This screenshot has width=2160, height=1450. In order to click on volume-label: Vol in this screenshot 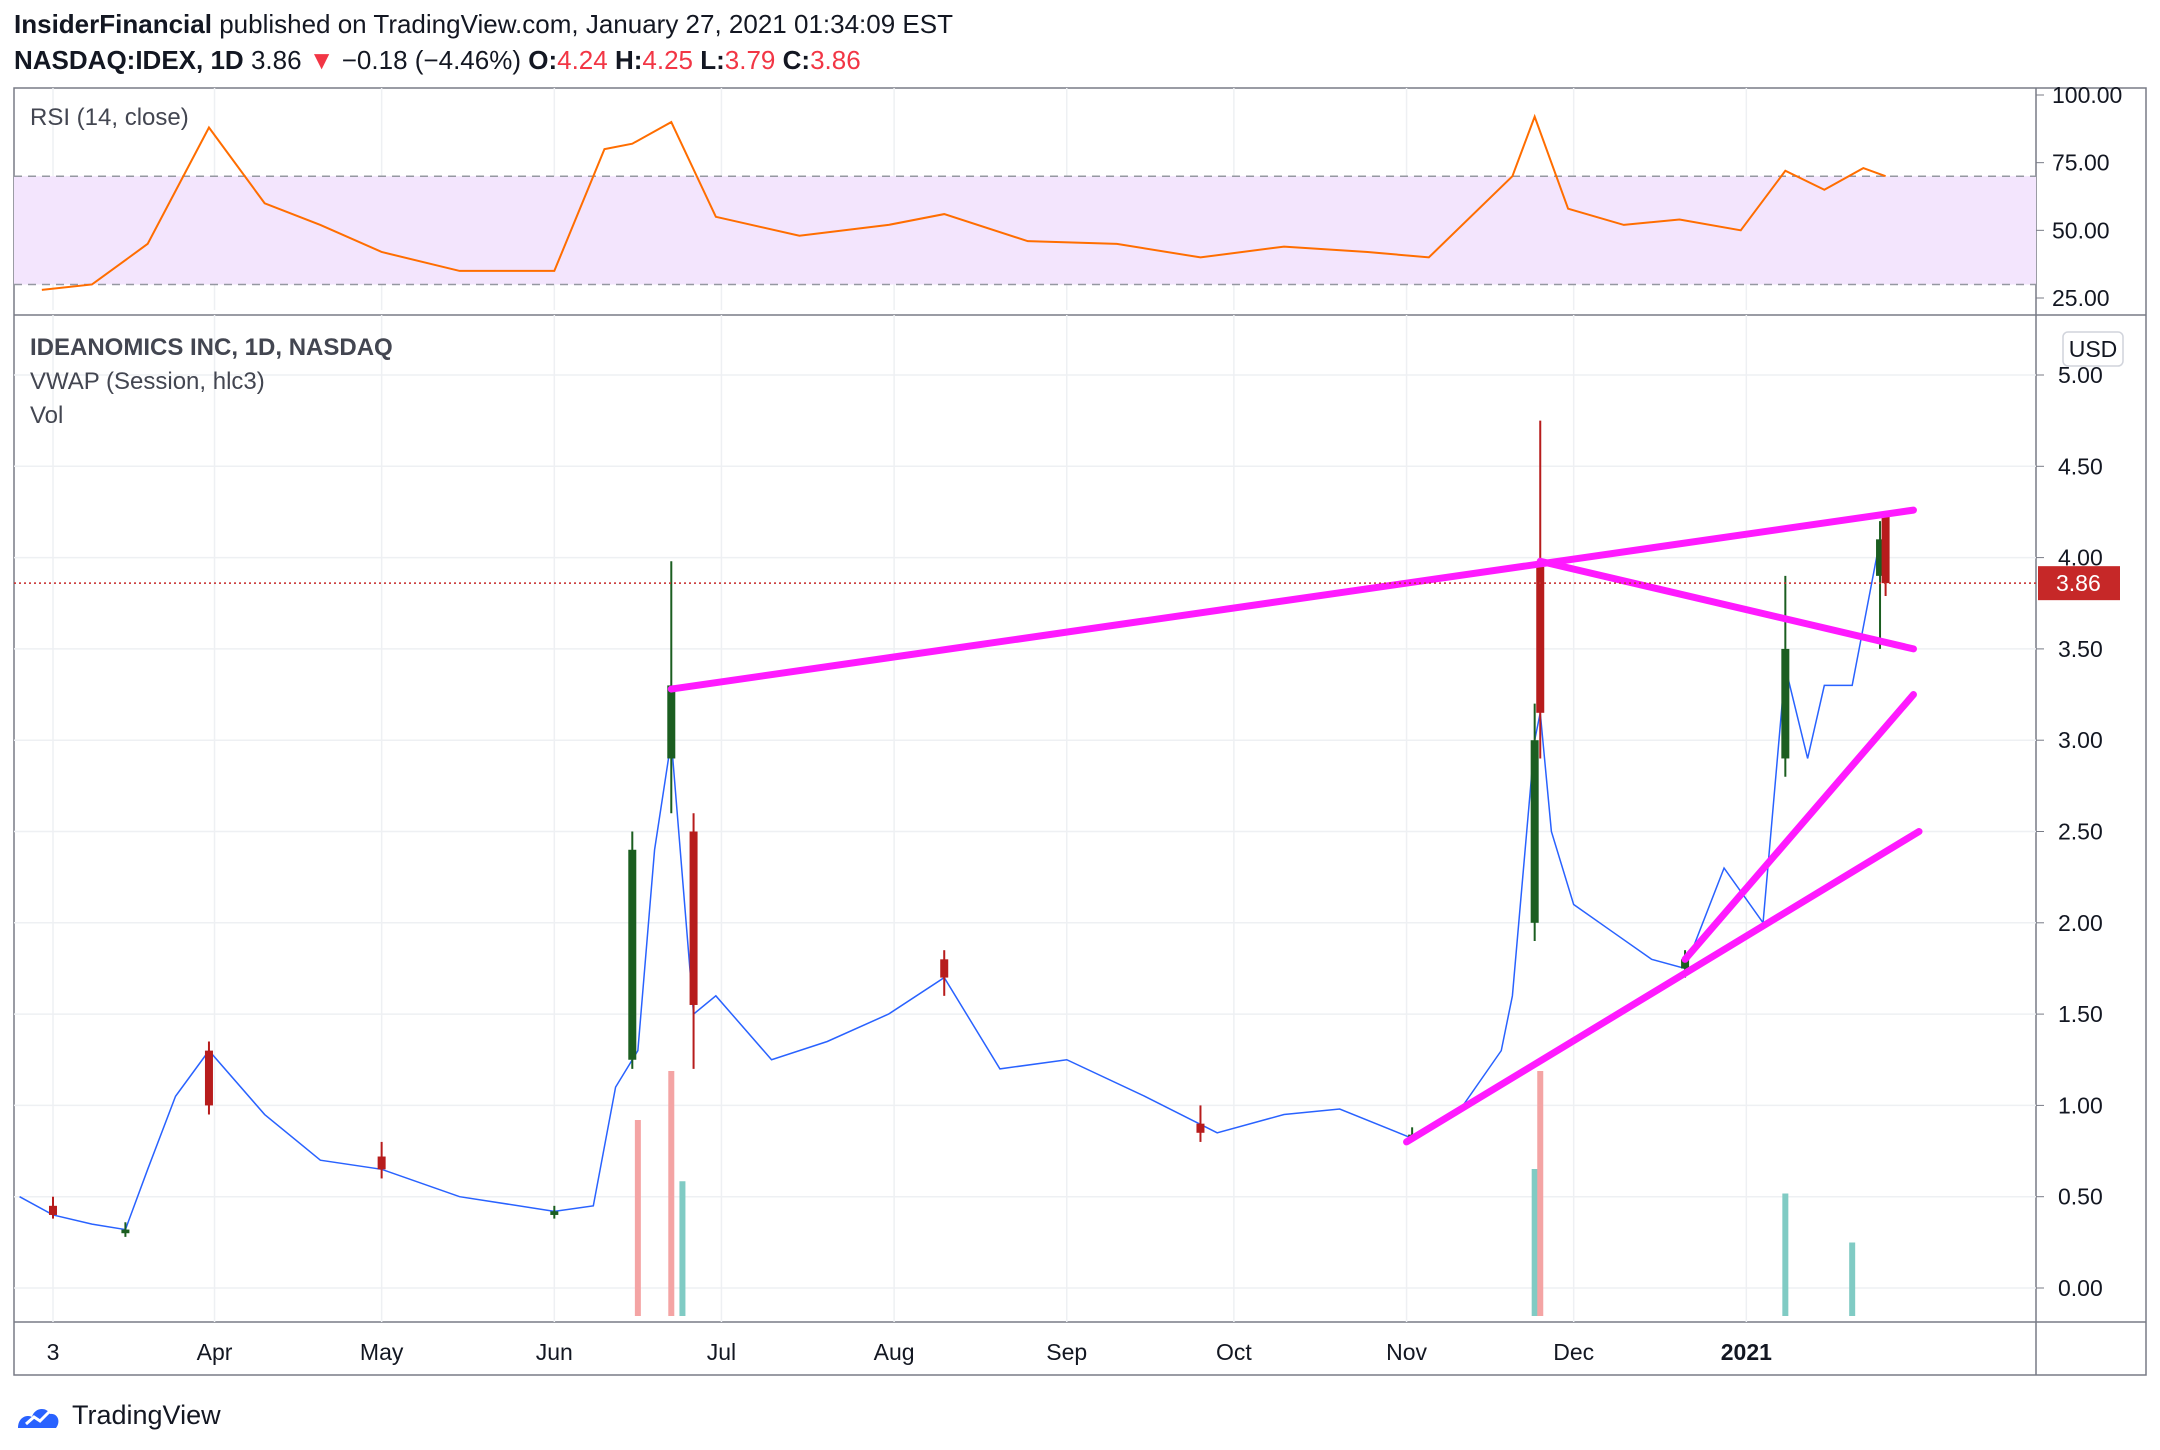, I will do `click(47, 415)`.